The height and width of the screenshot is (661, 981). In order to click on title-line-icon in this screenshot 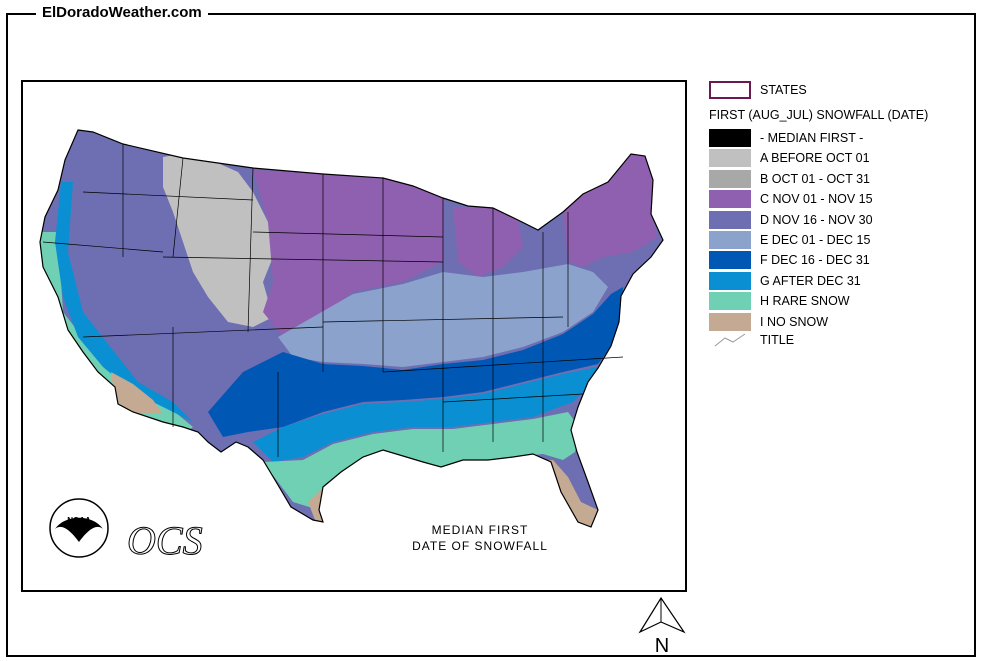, I will do `click(730, 340)`.